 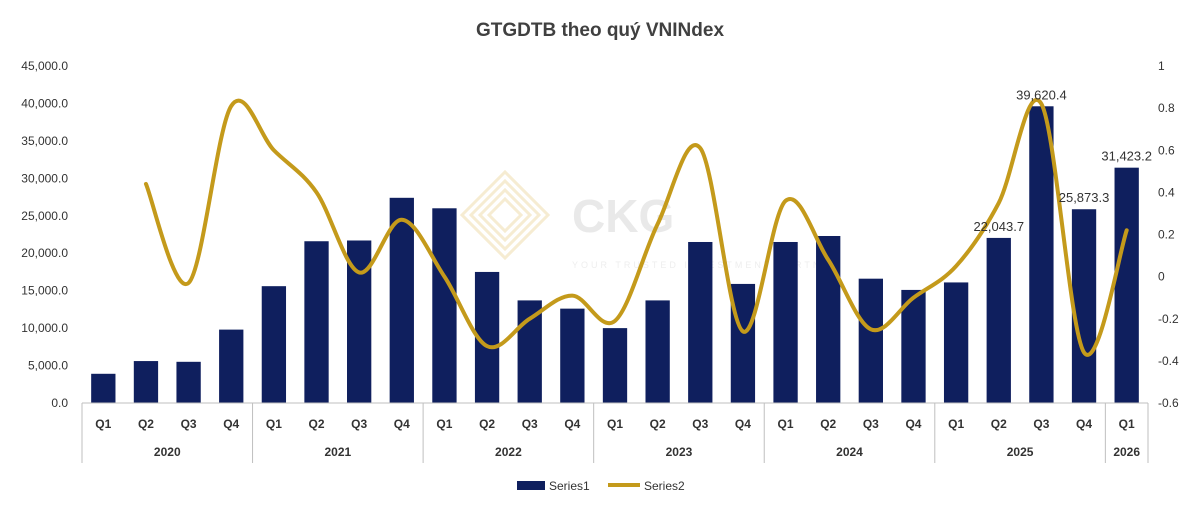 I want to click on year-label: 2024, so click(x=849, y=452).